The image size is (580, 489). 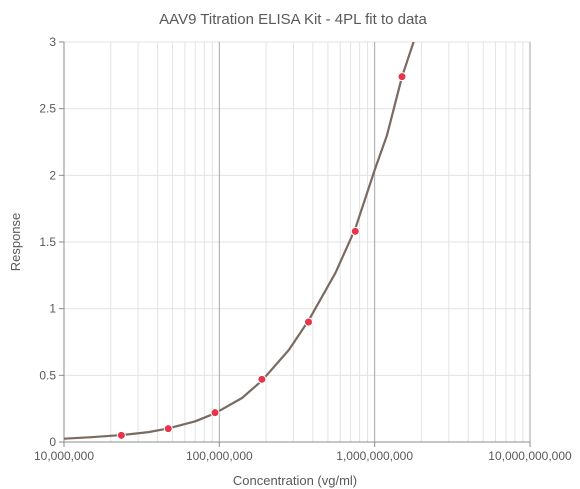 What do you see at coordinates (52, 442) in the screenshot?
I see `y-tick-label: 0` at bounding box center [52, 442].